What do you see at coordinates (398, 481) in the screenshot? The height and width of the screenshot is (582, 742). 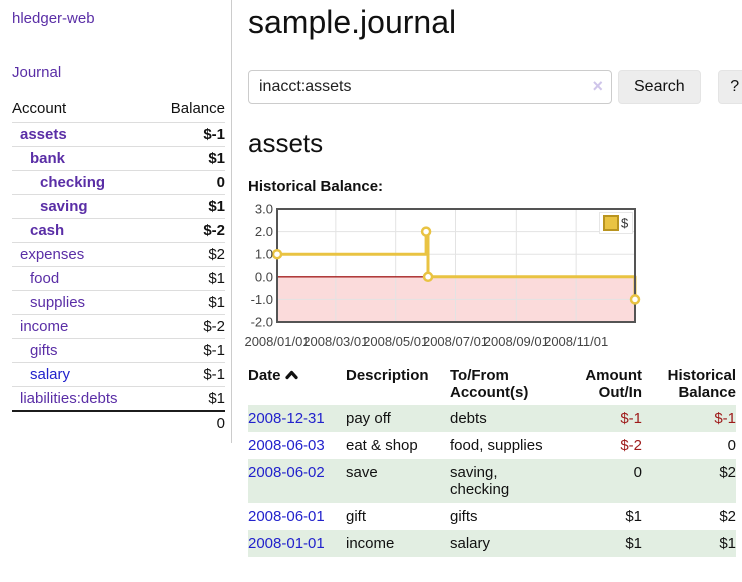 I see `transaction-description: save` at bounding box center [398, 481].